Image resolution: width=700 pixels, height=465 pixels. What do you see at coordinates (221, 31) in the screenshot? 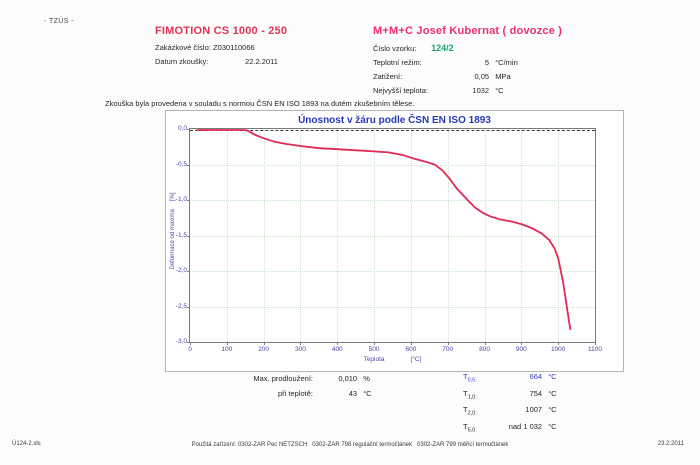
I see `product-title: FIMOTION CS 1000 - 250` at bounding box center [221, 31].